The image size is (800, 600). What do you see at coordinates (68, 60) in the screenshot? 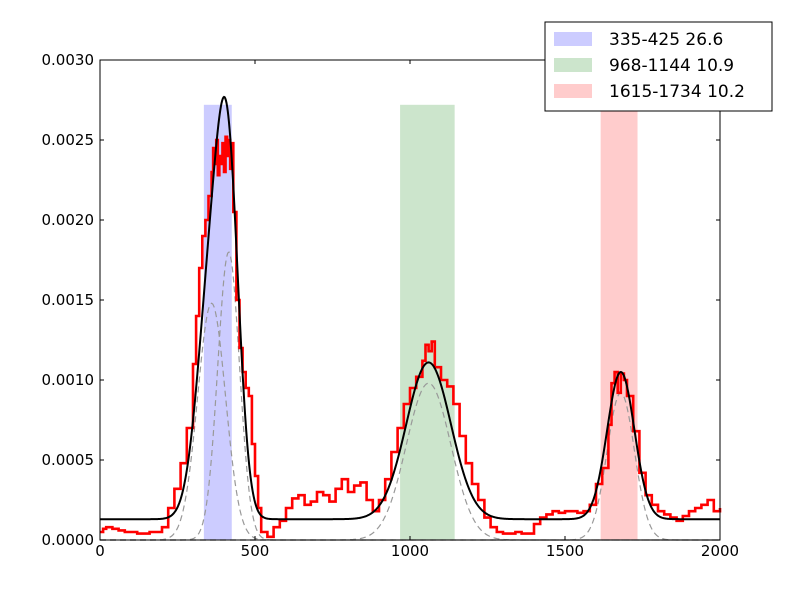
I see `y-tick-label: 0.0030` at bounding box center [68, 60].